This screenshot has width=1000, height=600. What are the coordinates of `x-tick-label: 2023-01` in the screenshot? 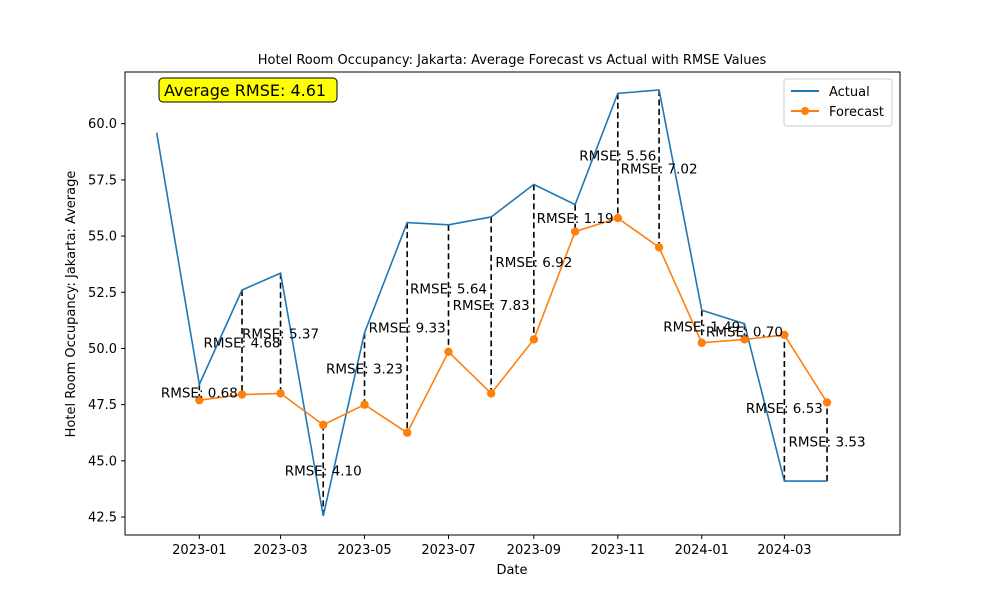 It's located at (199, 550).